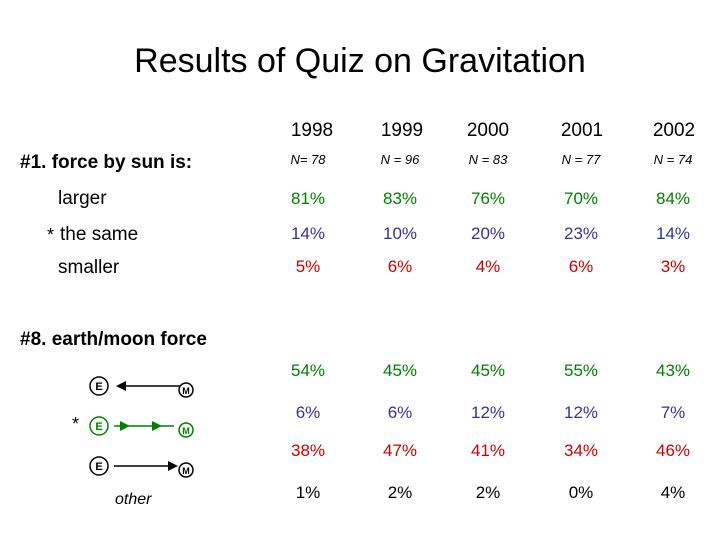 The image size is (720, 540). I want to click on q1-smaller-2002: 3%, so click(673, 266).